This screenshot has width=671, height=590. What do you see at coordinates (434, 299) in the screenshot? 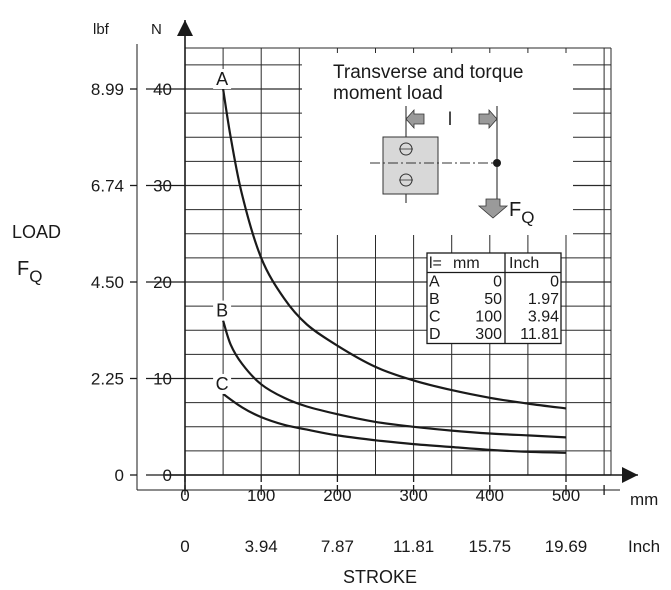
I see `legend-row-key: B` at bounding box center [434, 299].